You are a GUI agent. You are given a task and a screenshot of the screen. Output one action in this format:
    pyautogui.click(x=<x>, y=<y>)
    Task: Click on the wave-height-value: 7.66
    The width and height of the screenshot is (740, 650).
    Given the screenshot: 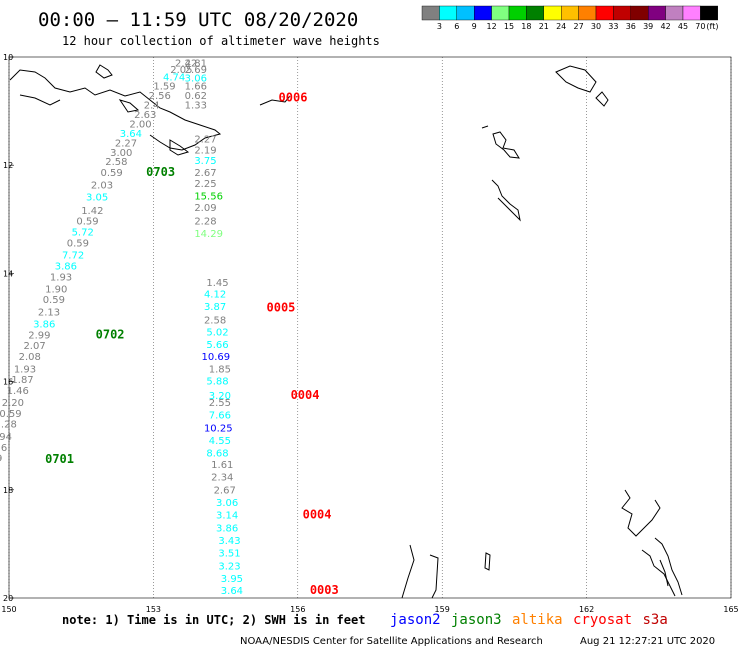 What is the action you would take?
    pyautogui.click(x=220, y=415)
    